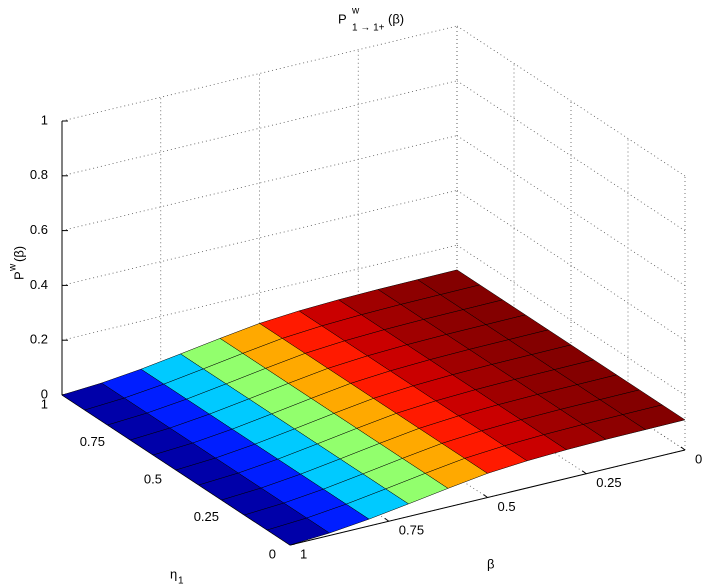  I want to click on title-text: P, so click(342, 18).